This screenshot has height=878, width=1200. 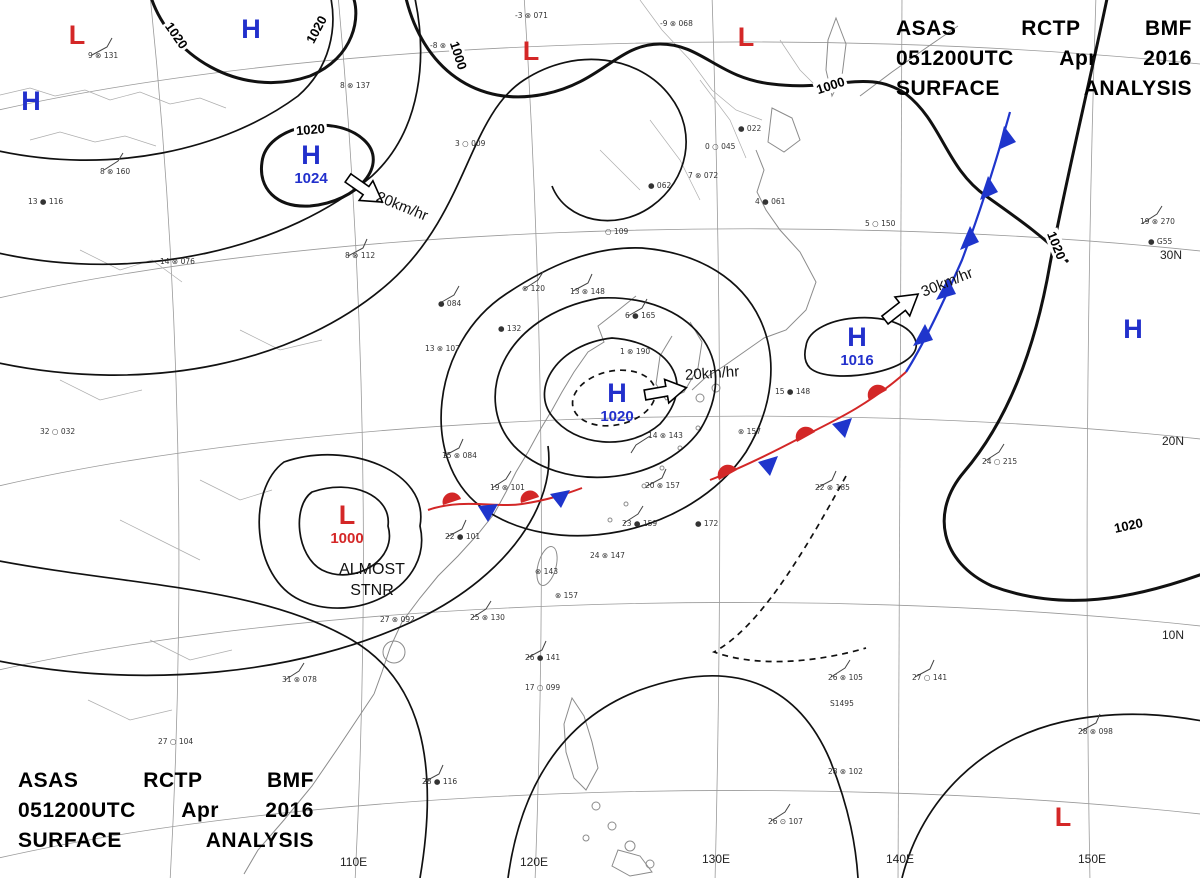 I want to click on station-plot: 1 ⊗ 190, so click(x=635, y=351).